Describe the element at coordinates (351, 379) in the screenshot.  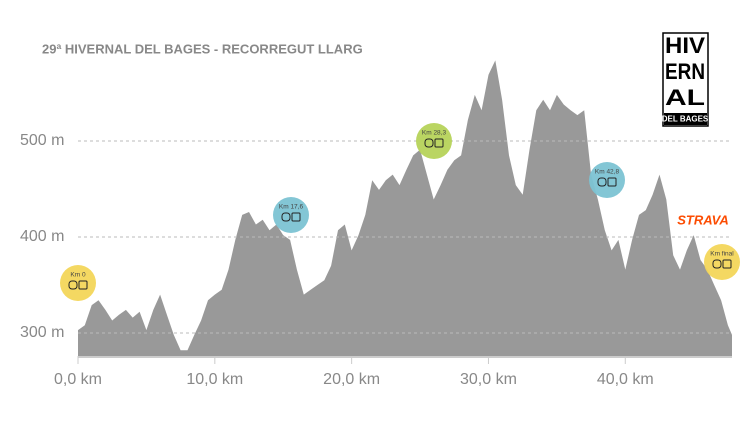
I see `x-tick-label: 20,0 km` at that location.